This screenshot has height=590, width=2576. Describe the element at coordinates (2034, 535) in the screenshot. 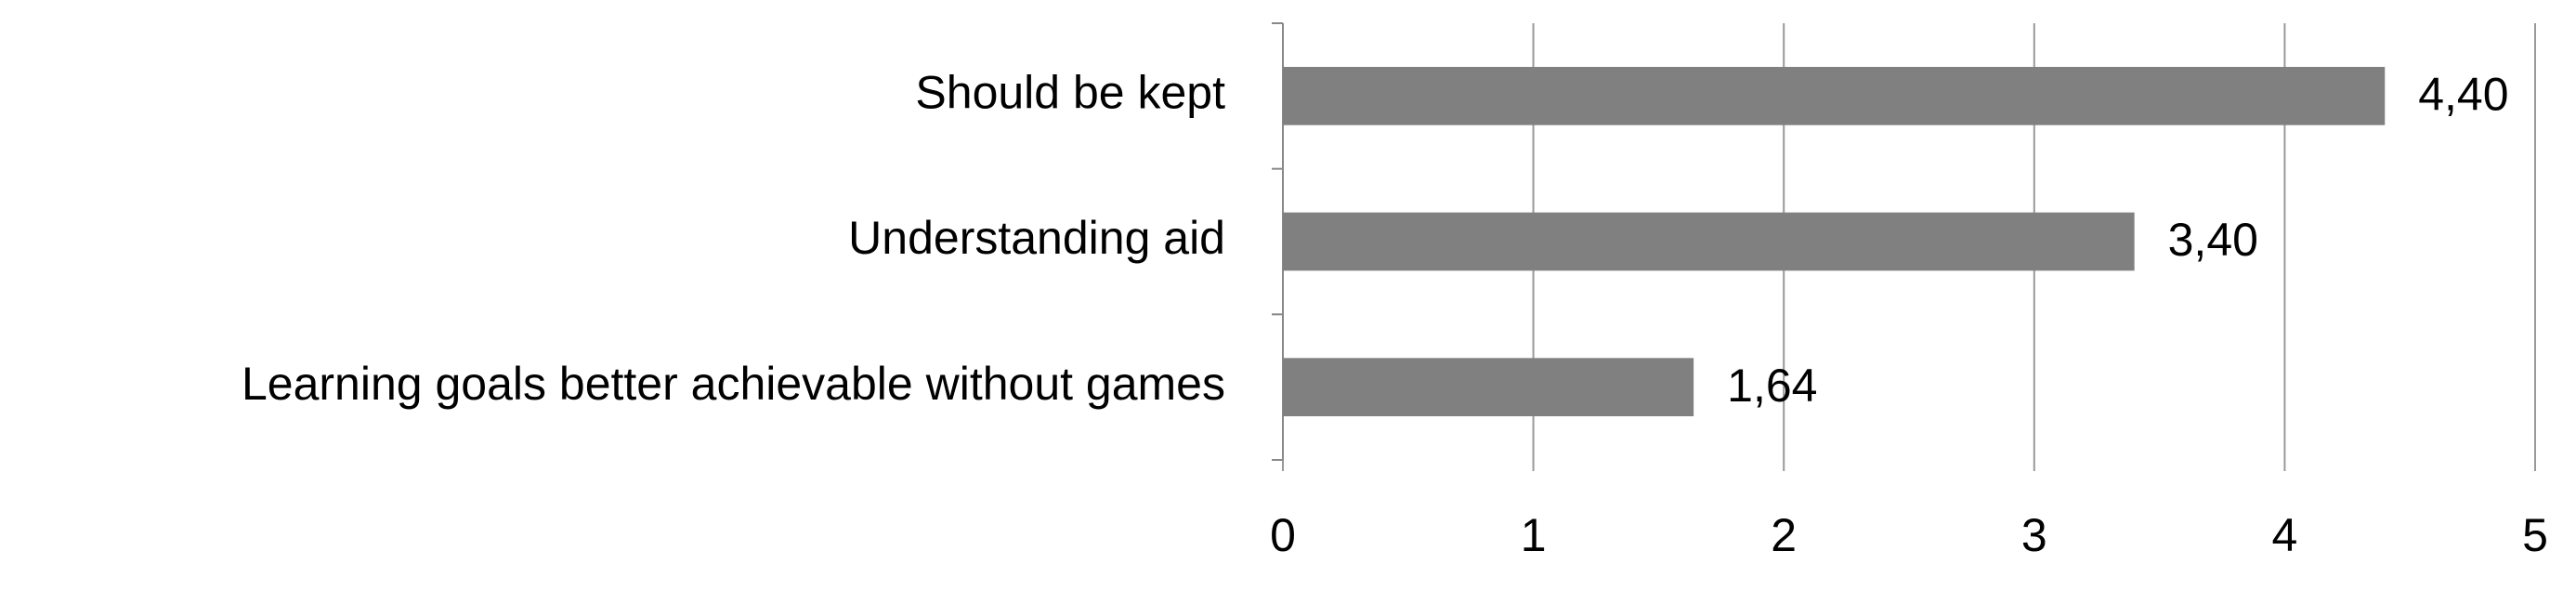

I see `x-tick-label: 3` at that location.